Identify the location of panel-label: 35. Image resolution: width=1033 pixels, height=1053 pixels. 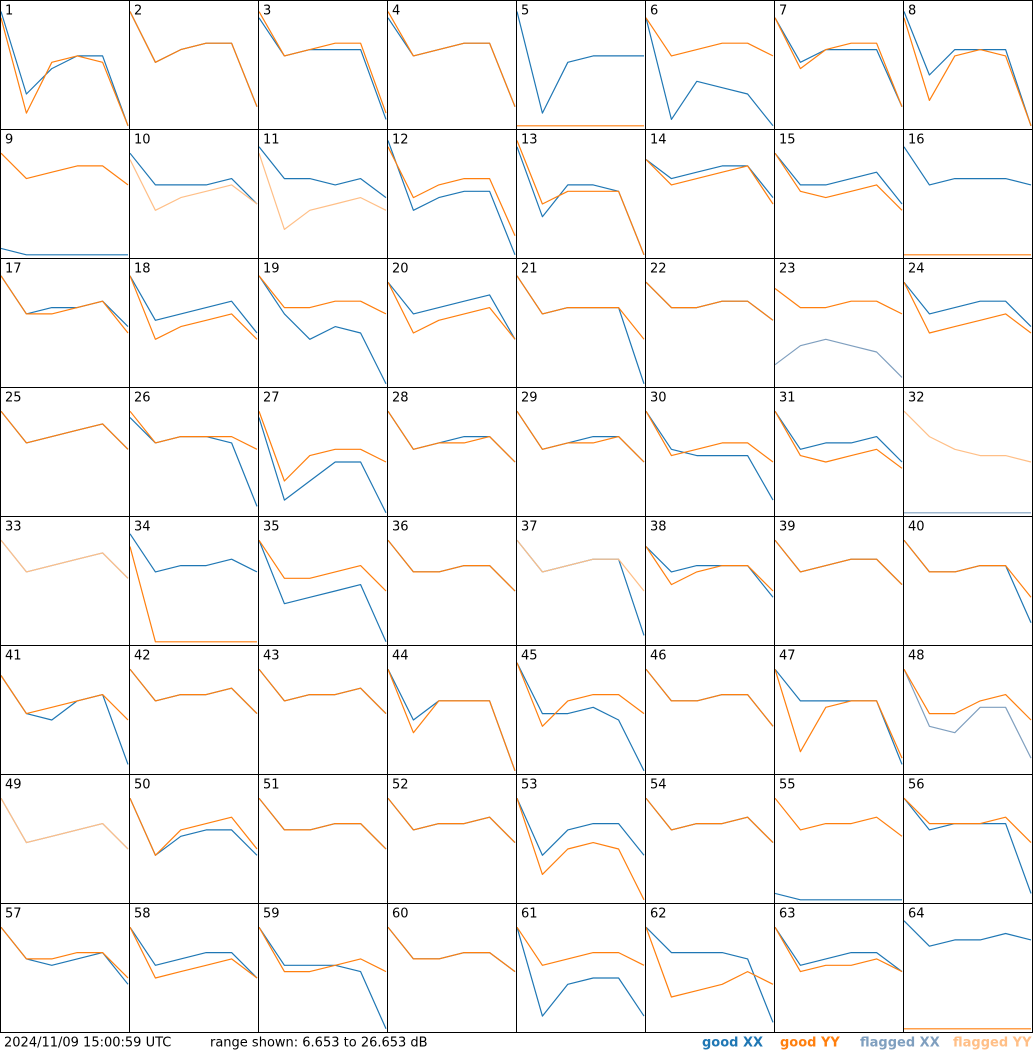
(271, 527).